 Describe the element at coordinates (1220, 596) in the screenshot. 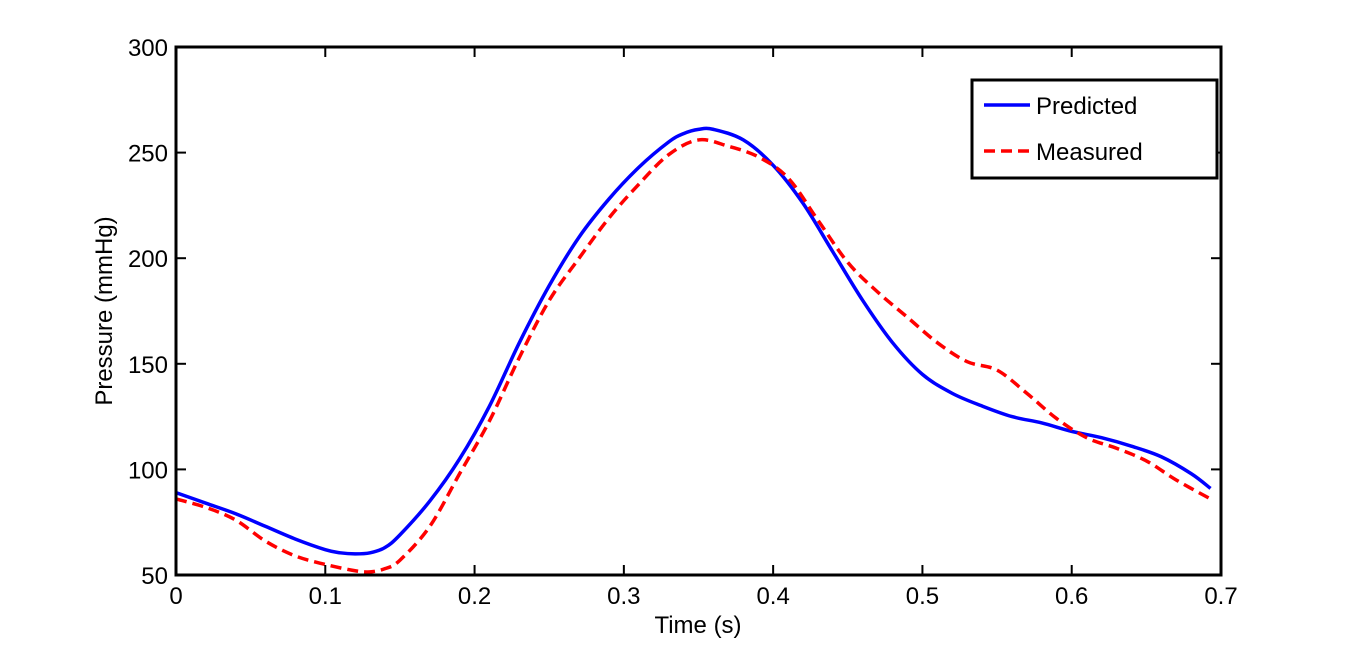

I see `x-tick-label: 0.7` at that location.